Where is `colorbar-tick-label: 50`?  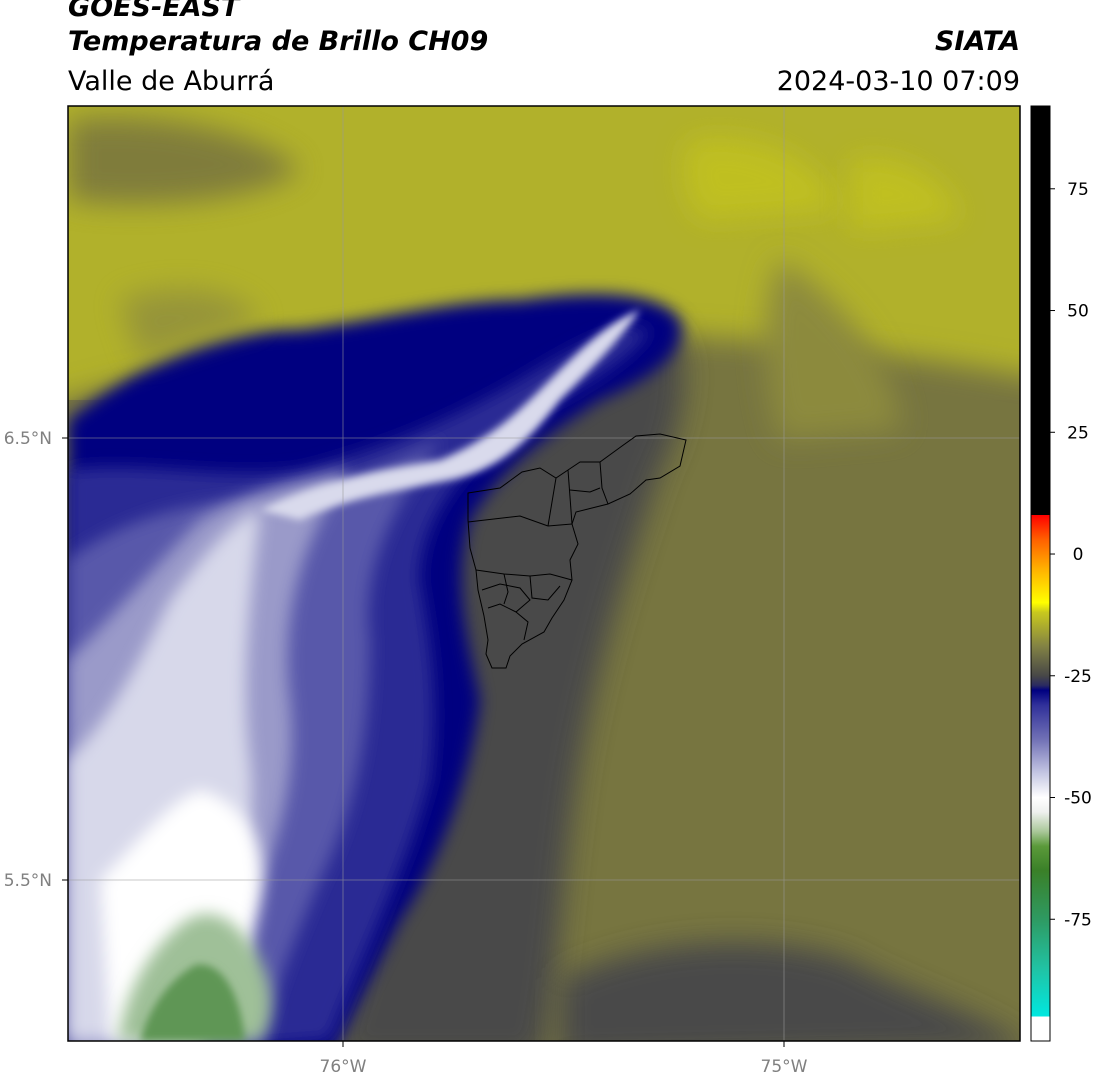
colorbar-tick-label: 50 is located at coordinates (1078, 312).